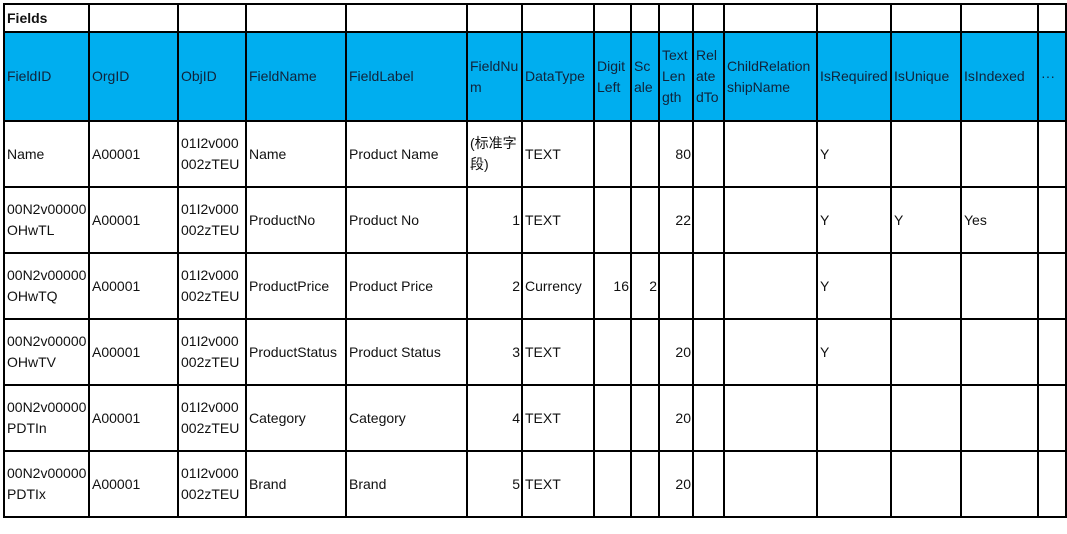 The width and height of the screenshot is (1067, 534). I want to click on cell-fieldnum: 5, so click(494, 484).